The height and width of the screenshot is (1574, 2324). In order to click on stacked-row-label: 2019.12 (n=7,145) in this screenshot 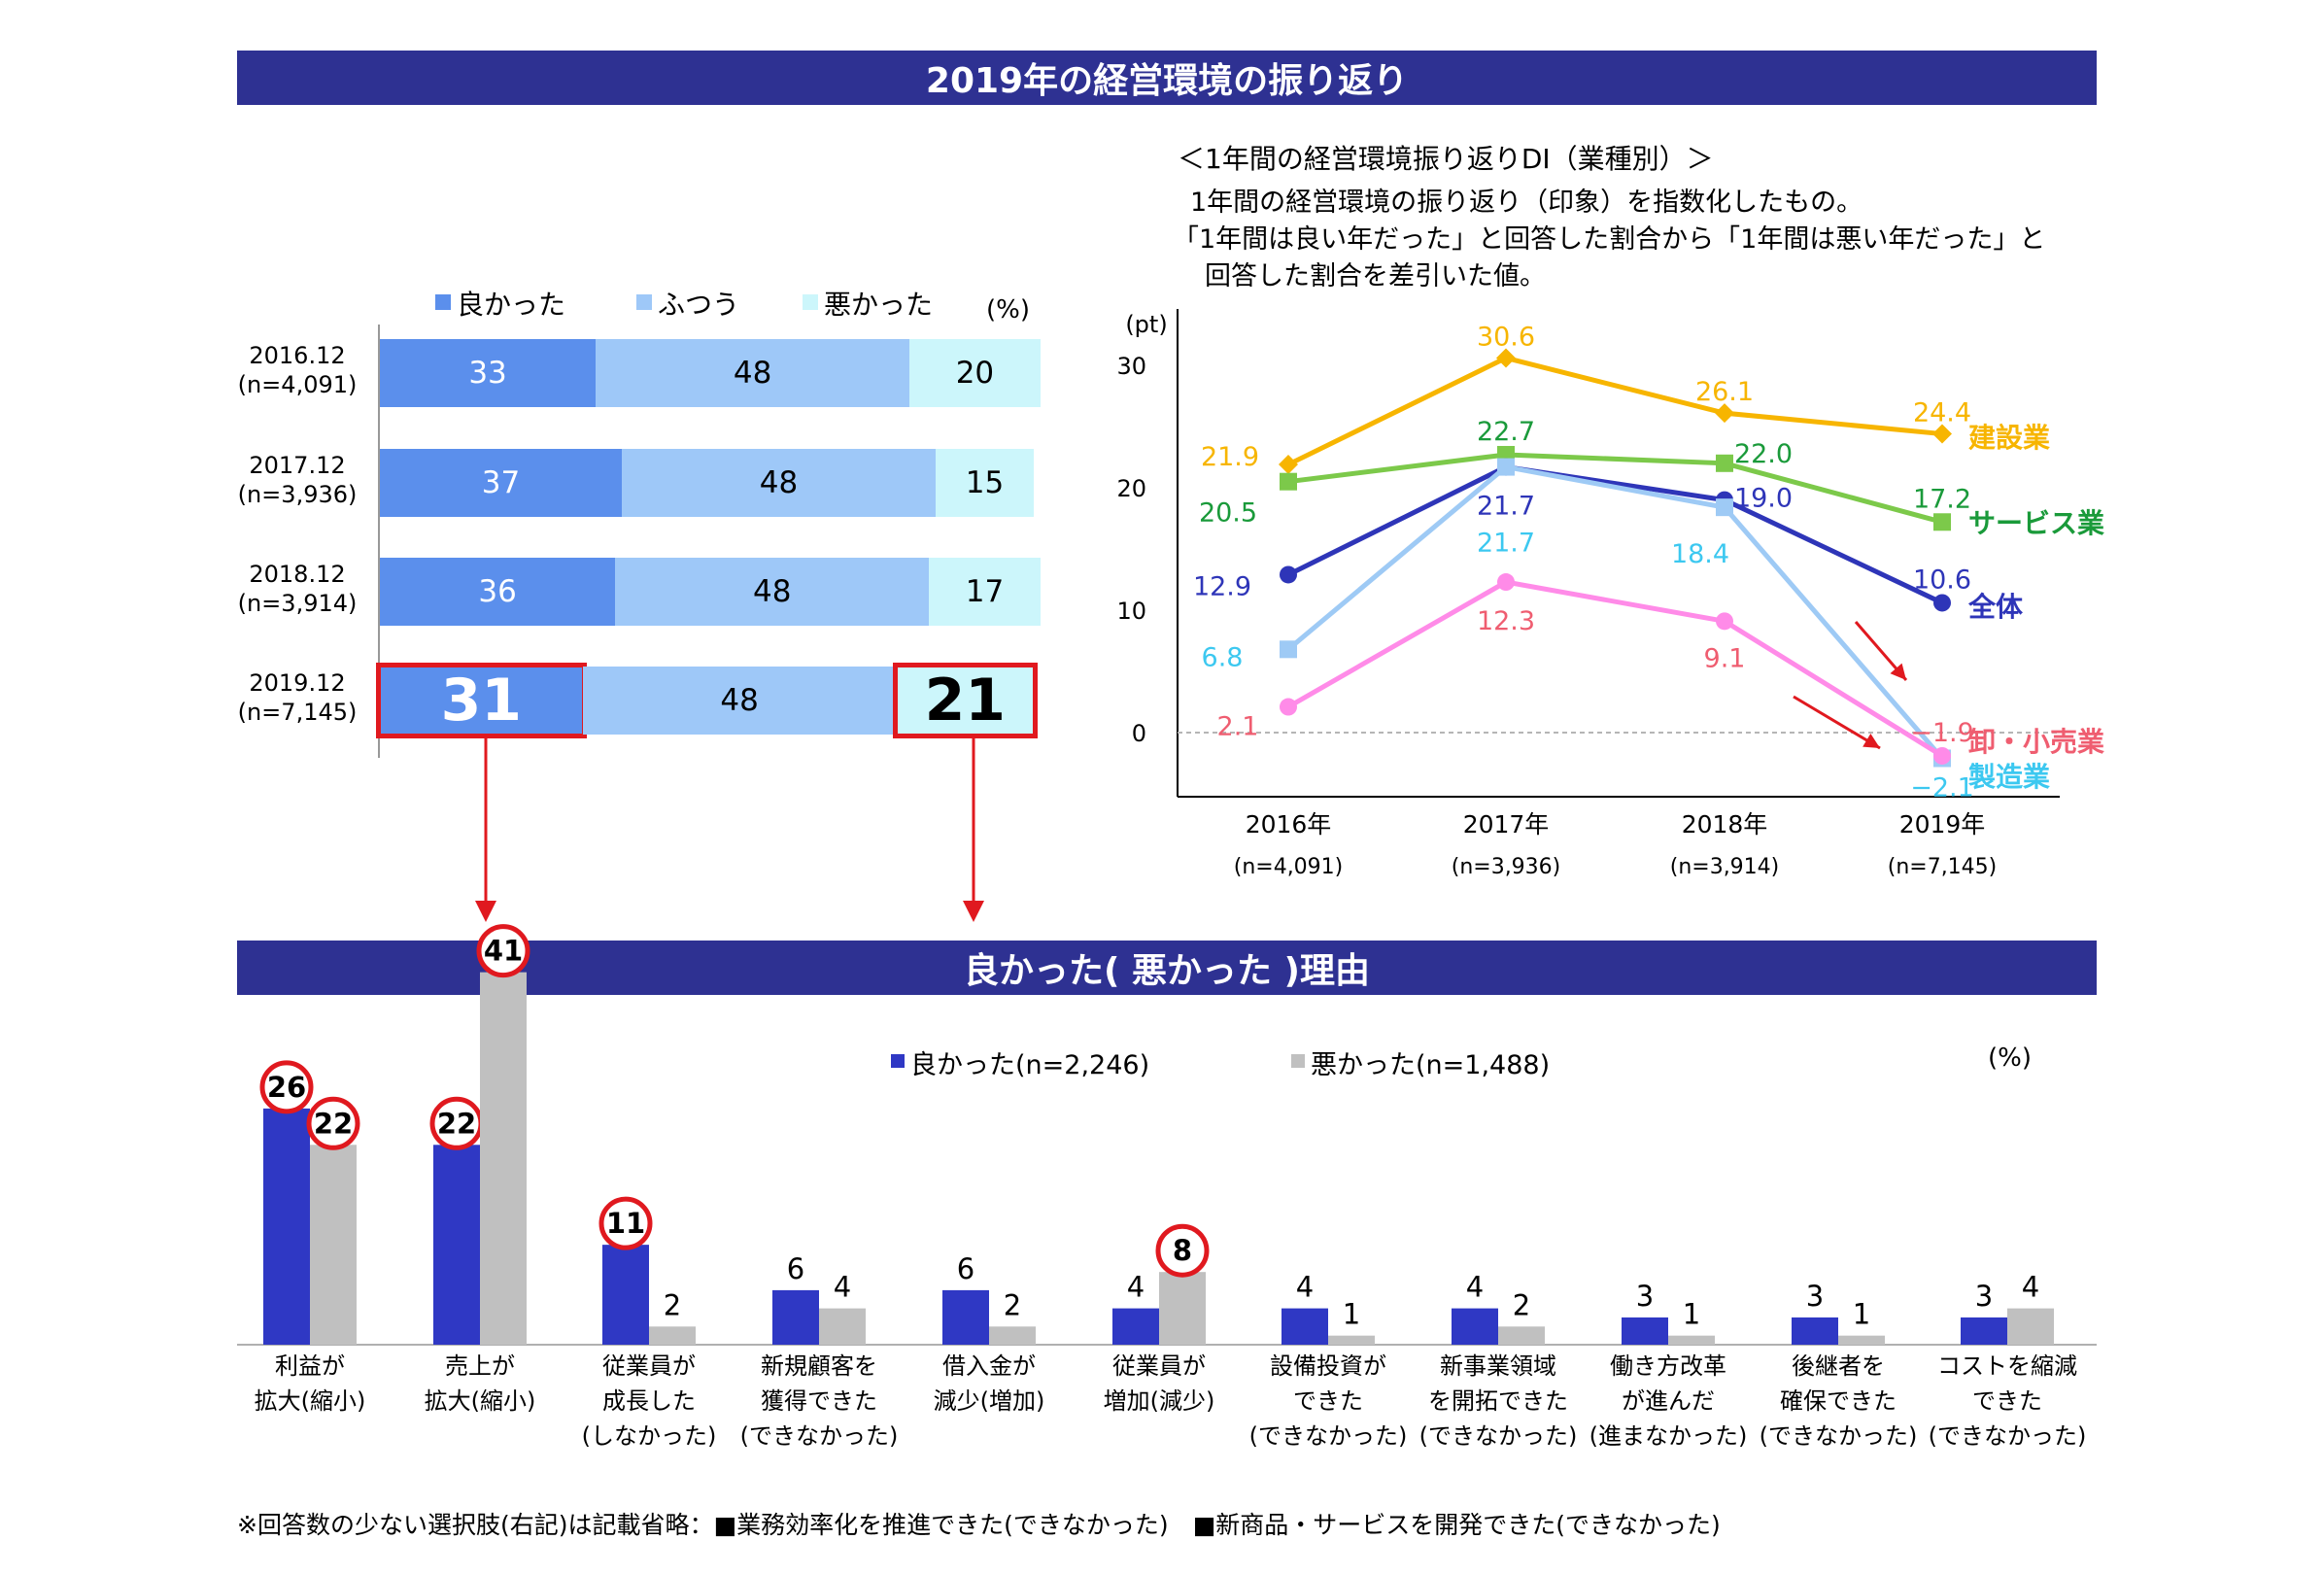, I will do `click(297, 697)`.